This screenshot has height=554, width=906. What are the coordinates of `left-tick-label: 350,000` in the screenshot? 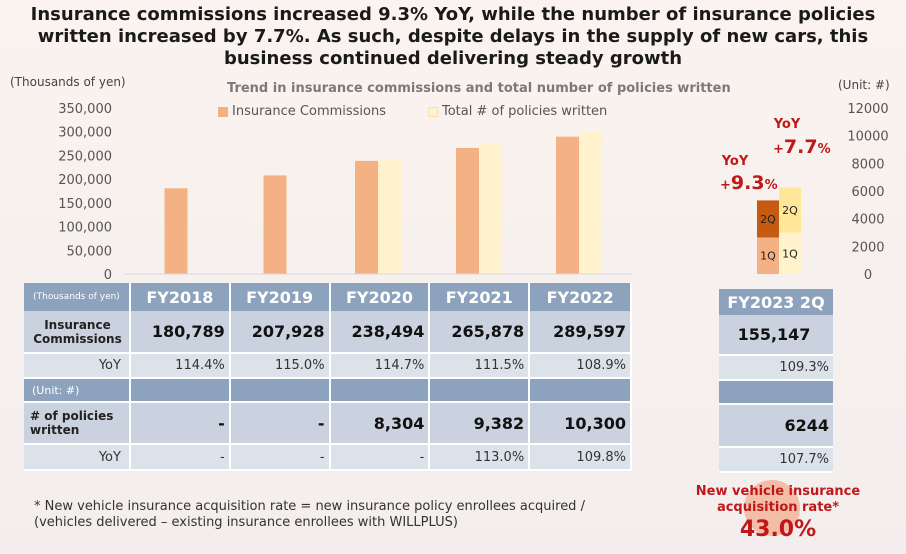 It's located at (85, 109).